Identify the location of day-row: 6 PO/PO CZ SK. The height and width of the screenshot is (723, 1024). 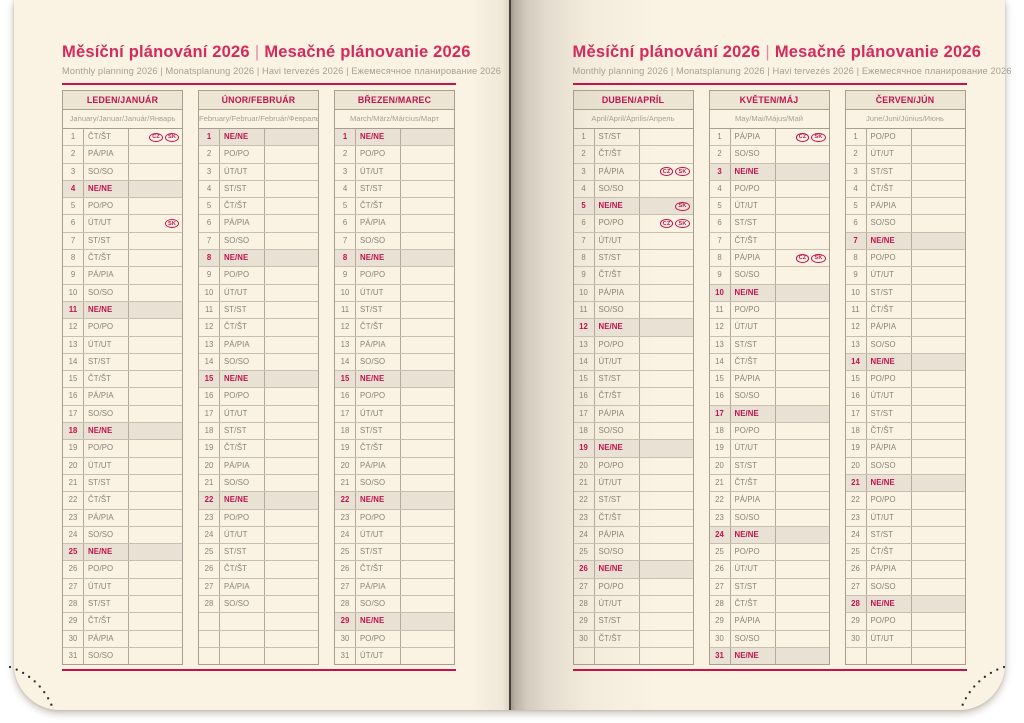
(633, 224).